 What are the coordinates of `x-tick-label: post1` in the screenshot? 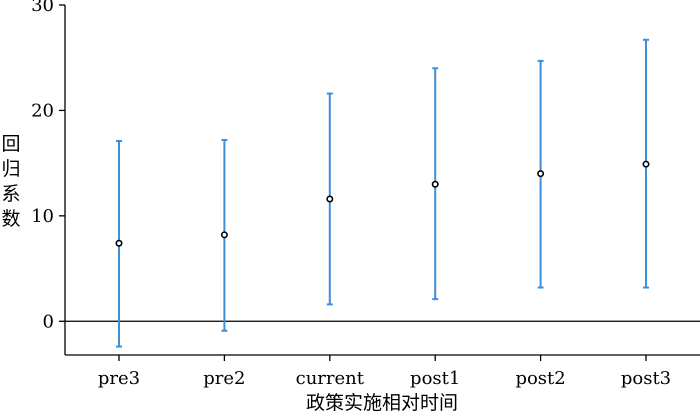 It's located at (435, 378).